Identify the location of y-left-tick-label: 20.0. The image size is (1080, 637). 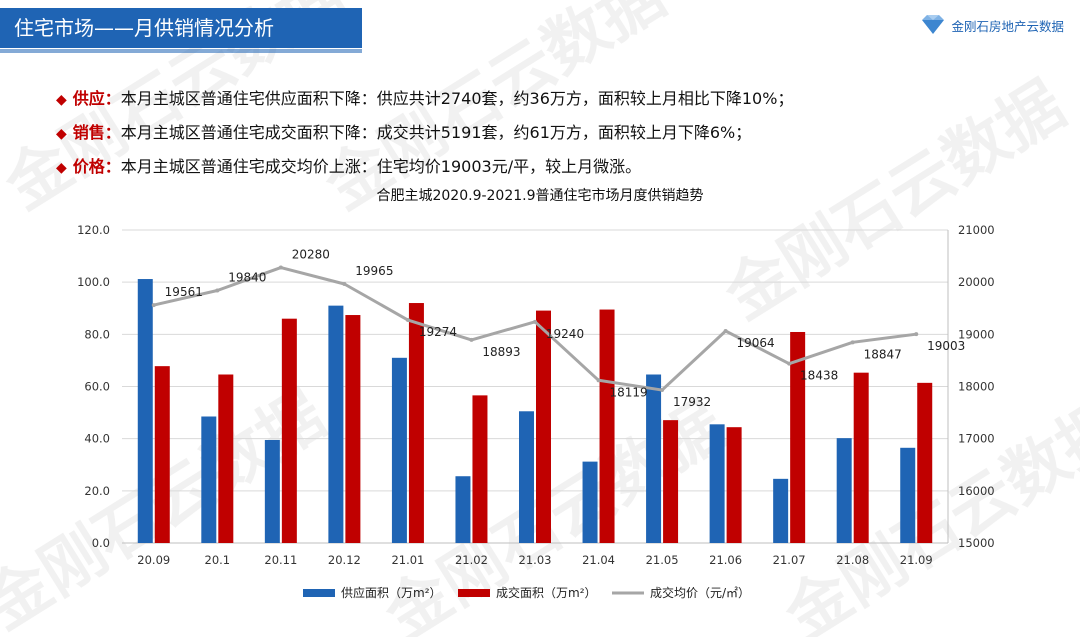
(97, 491).